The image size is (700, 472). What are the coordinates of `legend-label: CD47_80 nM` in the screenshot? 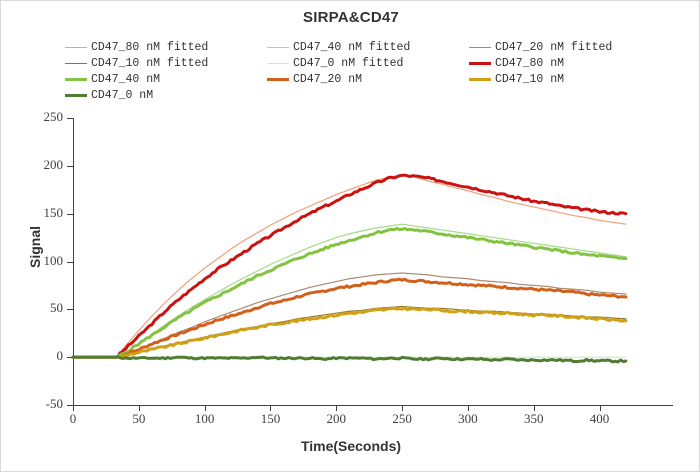 It's located at (530, 63).